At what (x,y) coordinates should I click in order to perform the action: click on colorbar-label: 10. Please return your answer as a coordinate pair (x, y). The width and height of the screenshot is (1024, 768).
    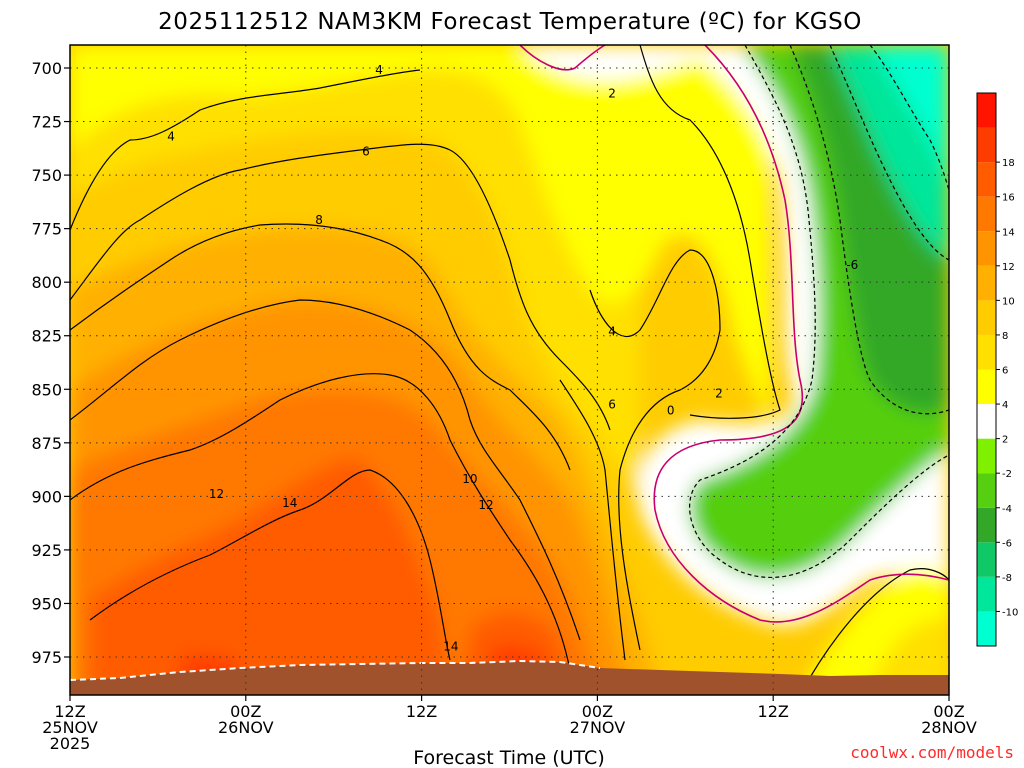
    Looking at the image, I should click on (1008, 301).